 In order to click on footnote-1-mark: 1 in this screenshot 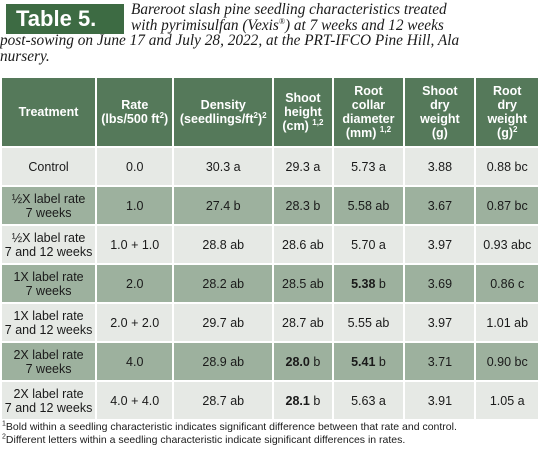, I will do `click(4, 424)`.